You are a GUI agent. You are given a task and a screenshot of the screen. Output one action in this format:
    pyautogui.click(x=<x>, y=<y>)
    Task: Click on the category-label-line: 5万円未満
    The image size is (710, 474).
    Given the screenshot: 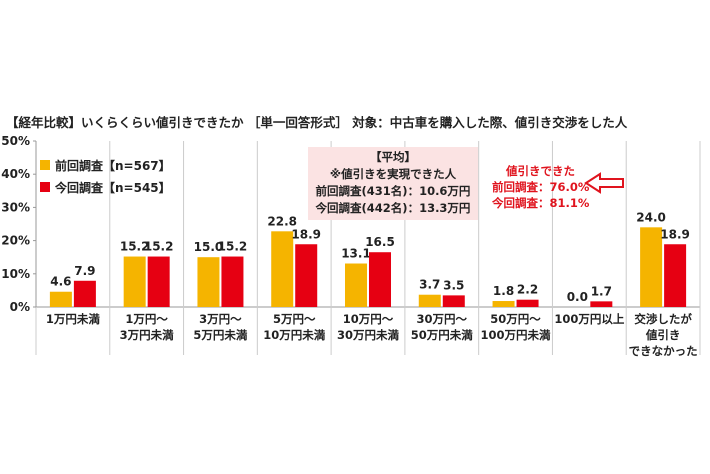 What is the action you would take?
    pyautogui.click(x=220, y=335)
    